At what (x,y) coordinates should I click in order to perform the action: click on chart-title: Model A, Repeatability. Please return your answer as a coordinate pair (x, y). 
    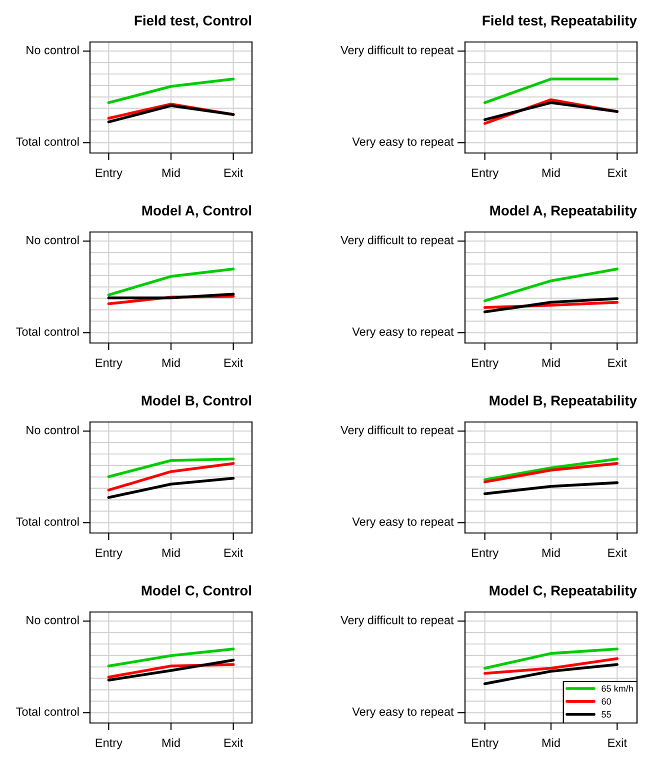
    Looking at the image, I should click on (563, 211).